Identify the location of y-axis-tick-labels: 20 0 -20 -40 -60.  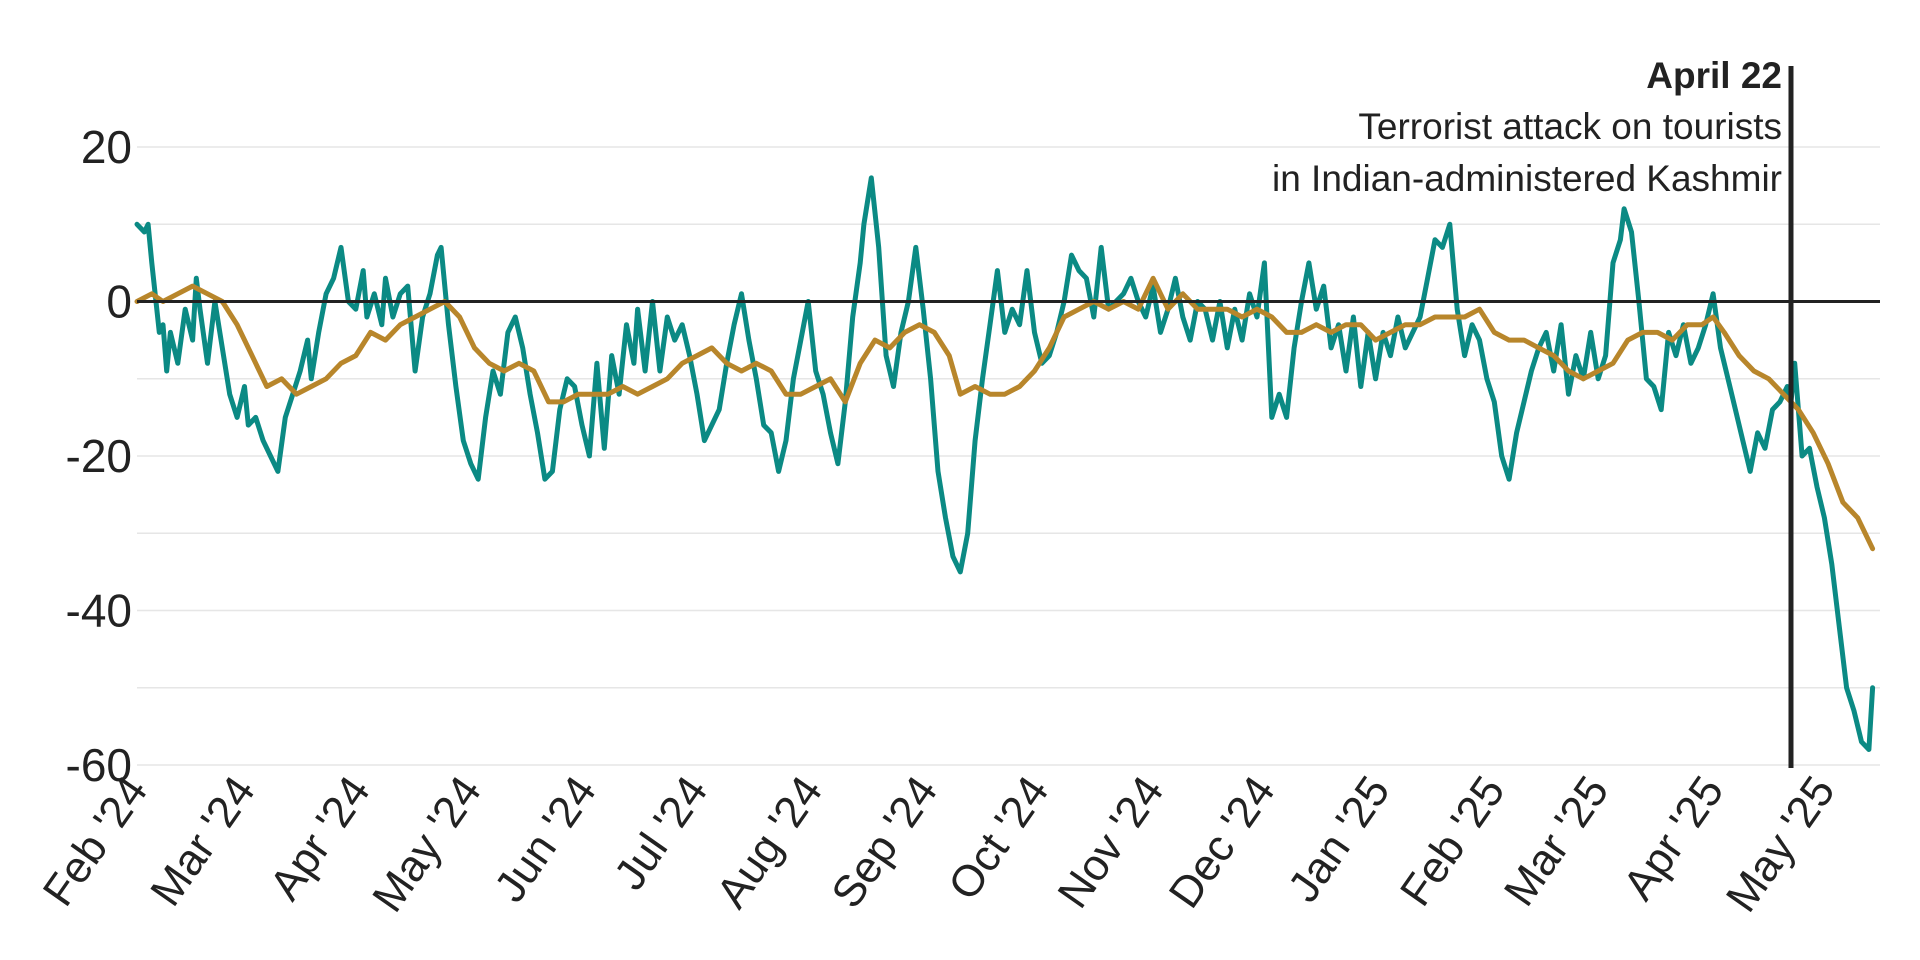
(99, 456).